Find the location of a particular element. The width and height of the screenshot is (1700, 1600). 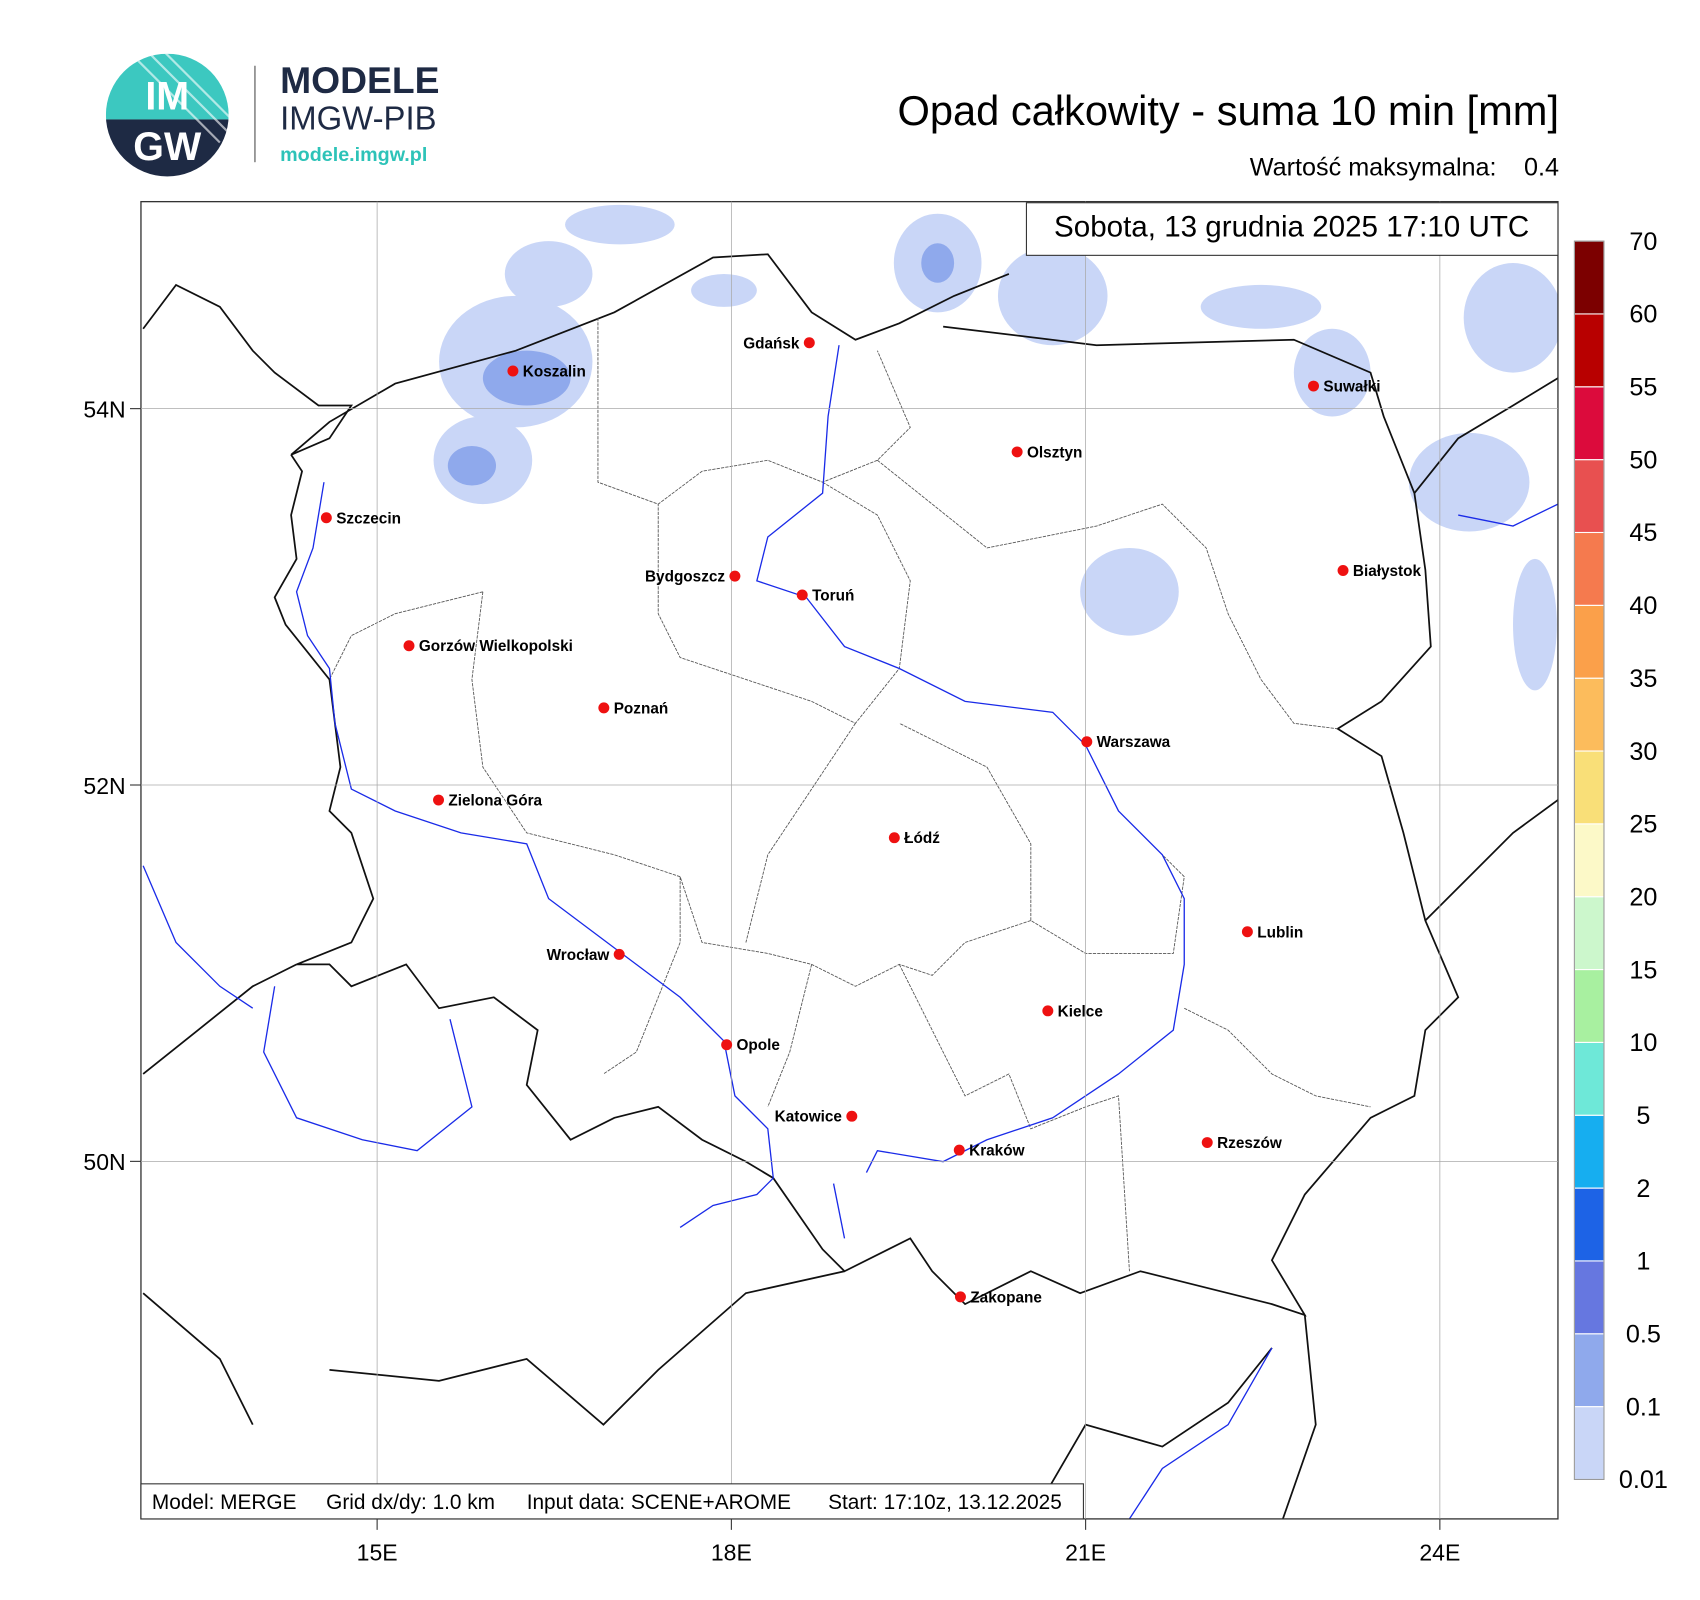

time-box is located at coordinates (1292, 229).